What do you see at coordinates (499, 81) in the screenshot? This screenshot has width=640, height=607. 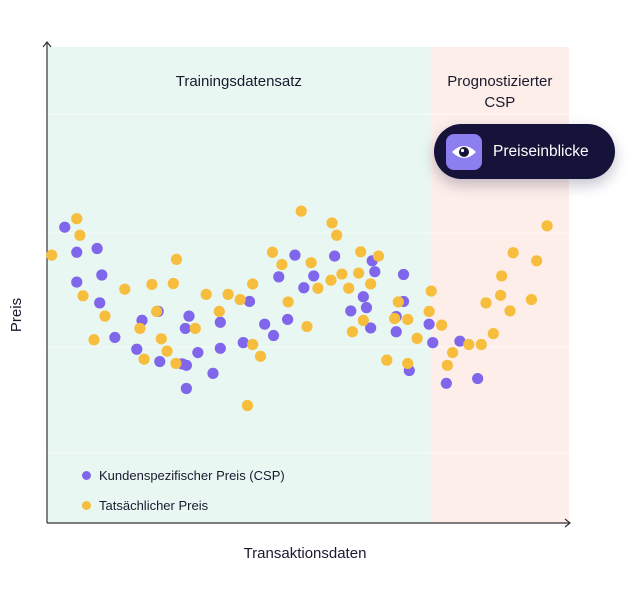 I see `region-label-forecast: Prognostizierter` at bounding box center [499, 81].